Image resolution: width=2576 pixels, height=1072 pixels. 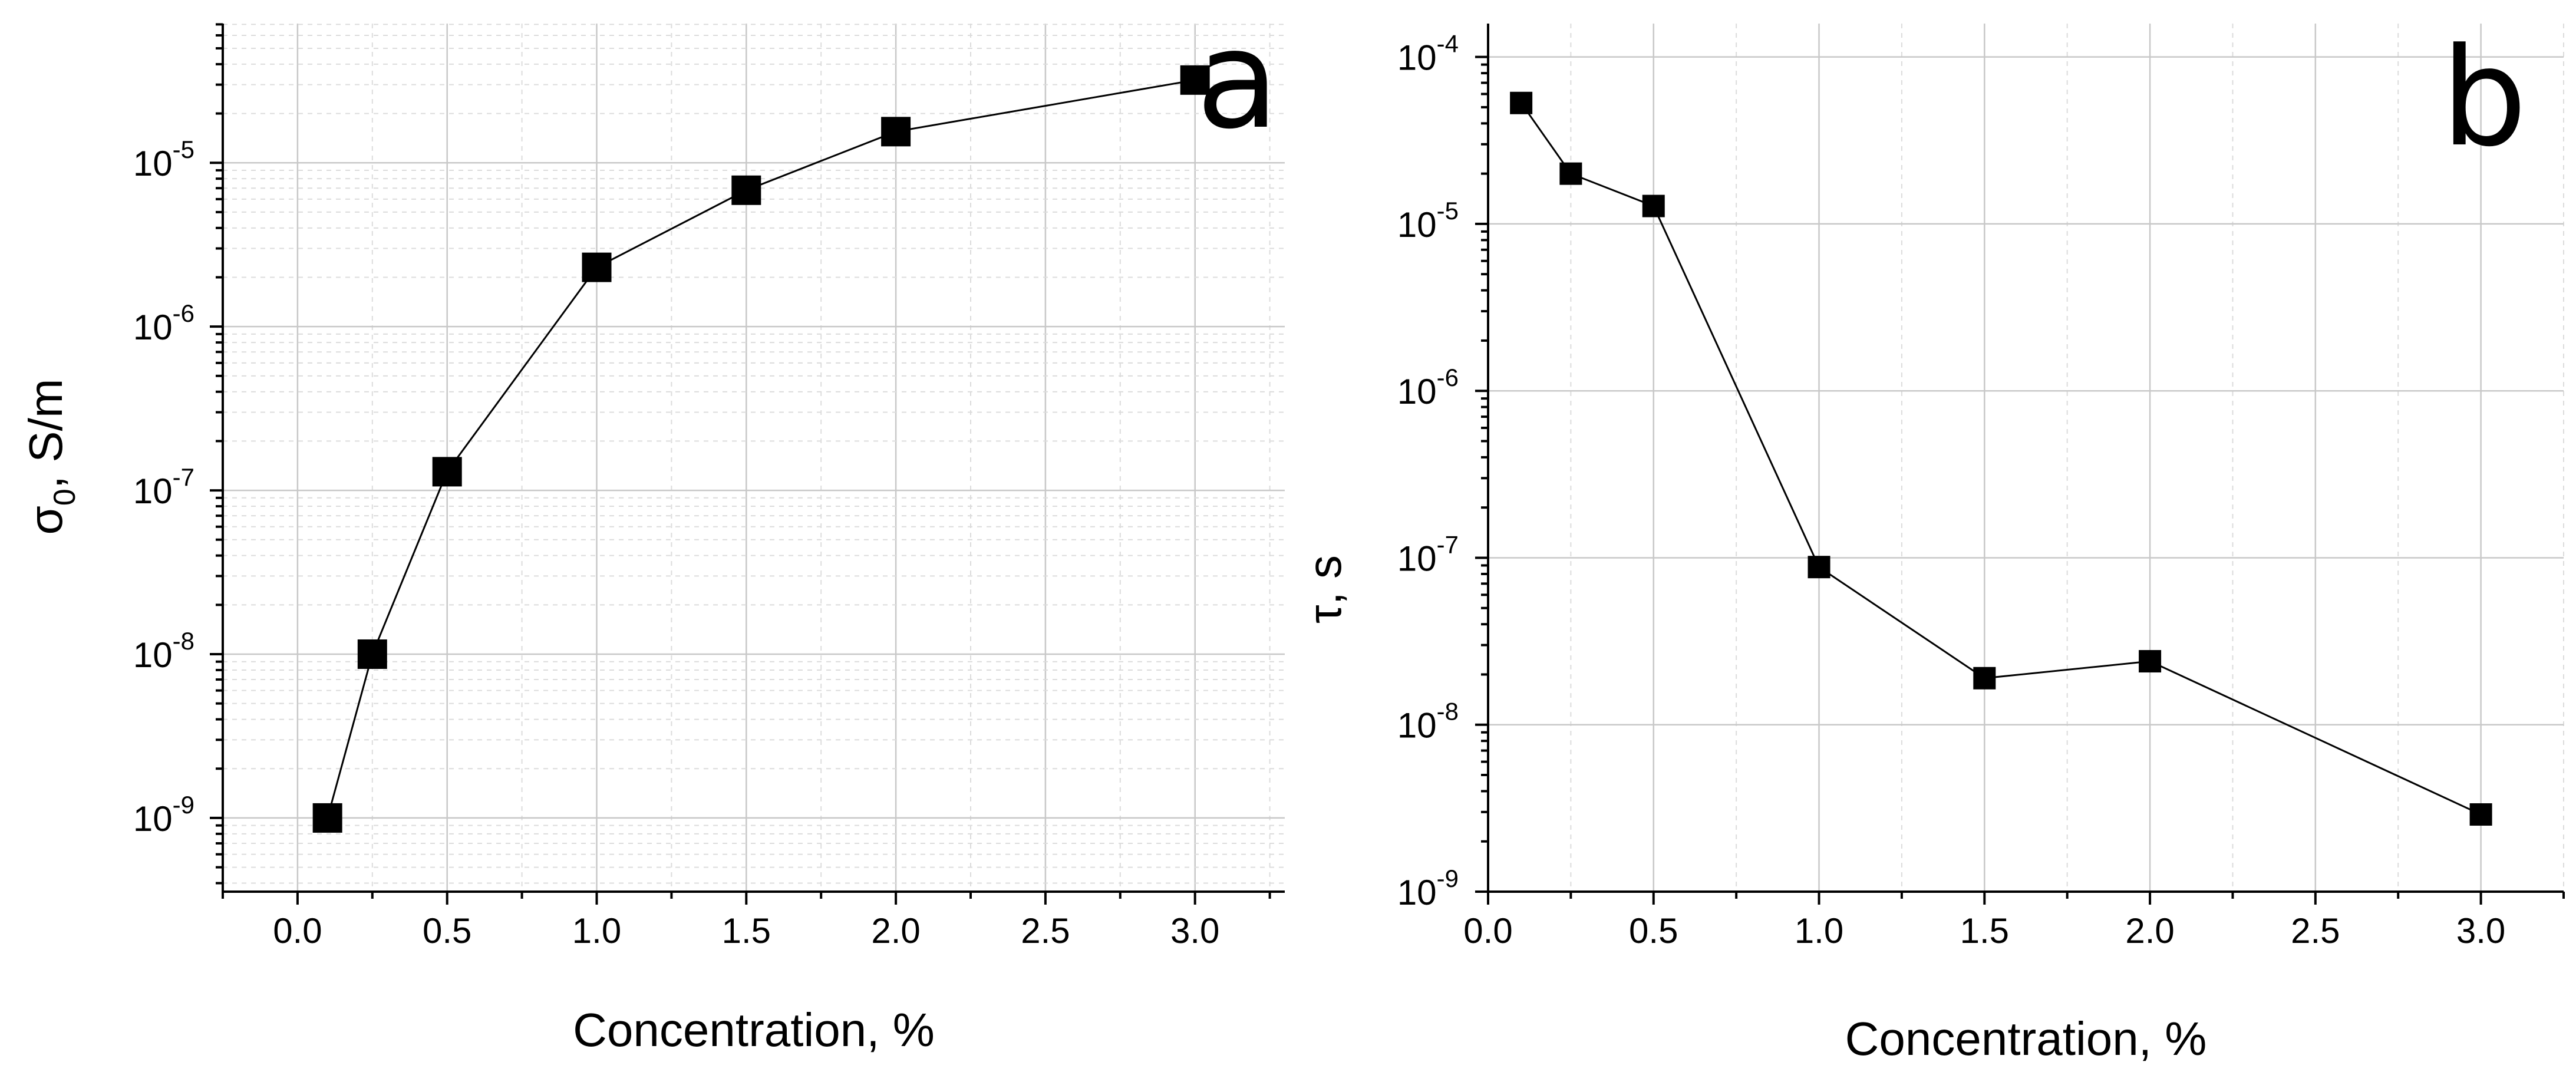 I want to click on y-axis-title-subscript: 0, so click(x=65, y=497).